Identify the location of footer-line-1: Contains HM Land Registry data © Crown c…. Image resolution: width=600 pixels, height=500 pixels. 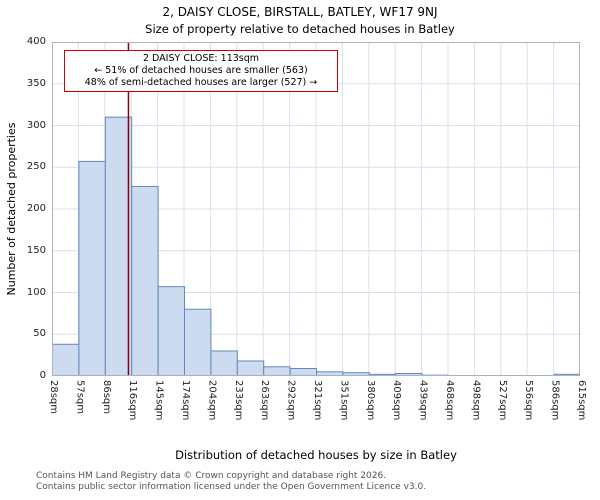
(211, 476).